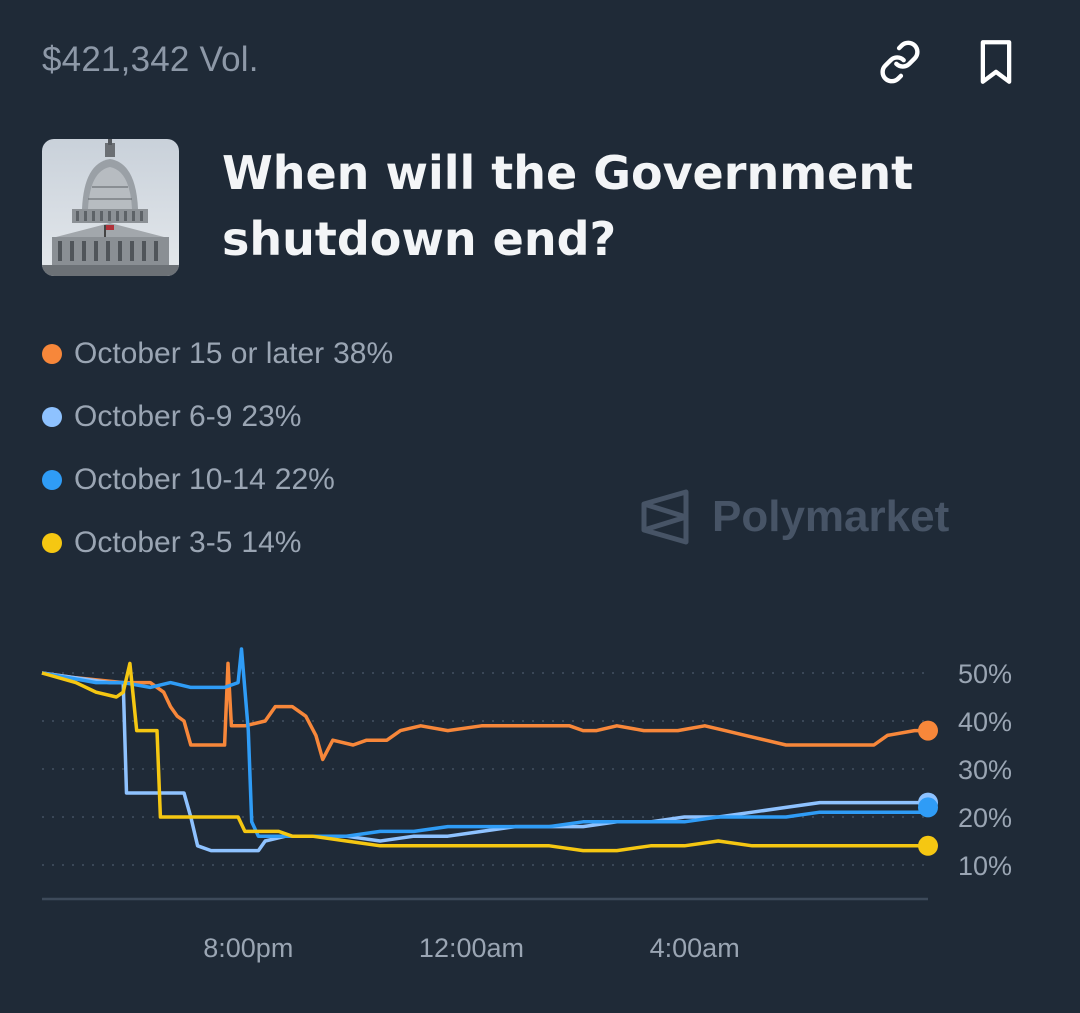  Describe the element at coordinates (271, 416) in the screenshot. I see `legend-value: 23%` at that location.